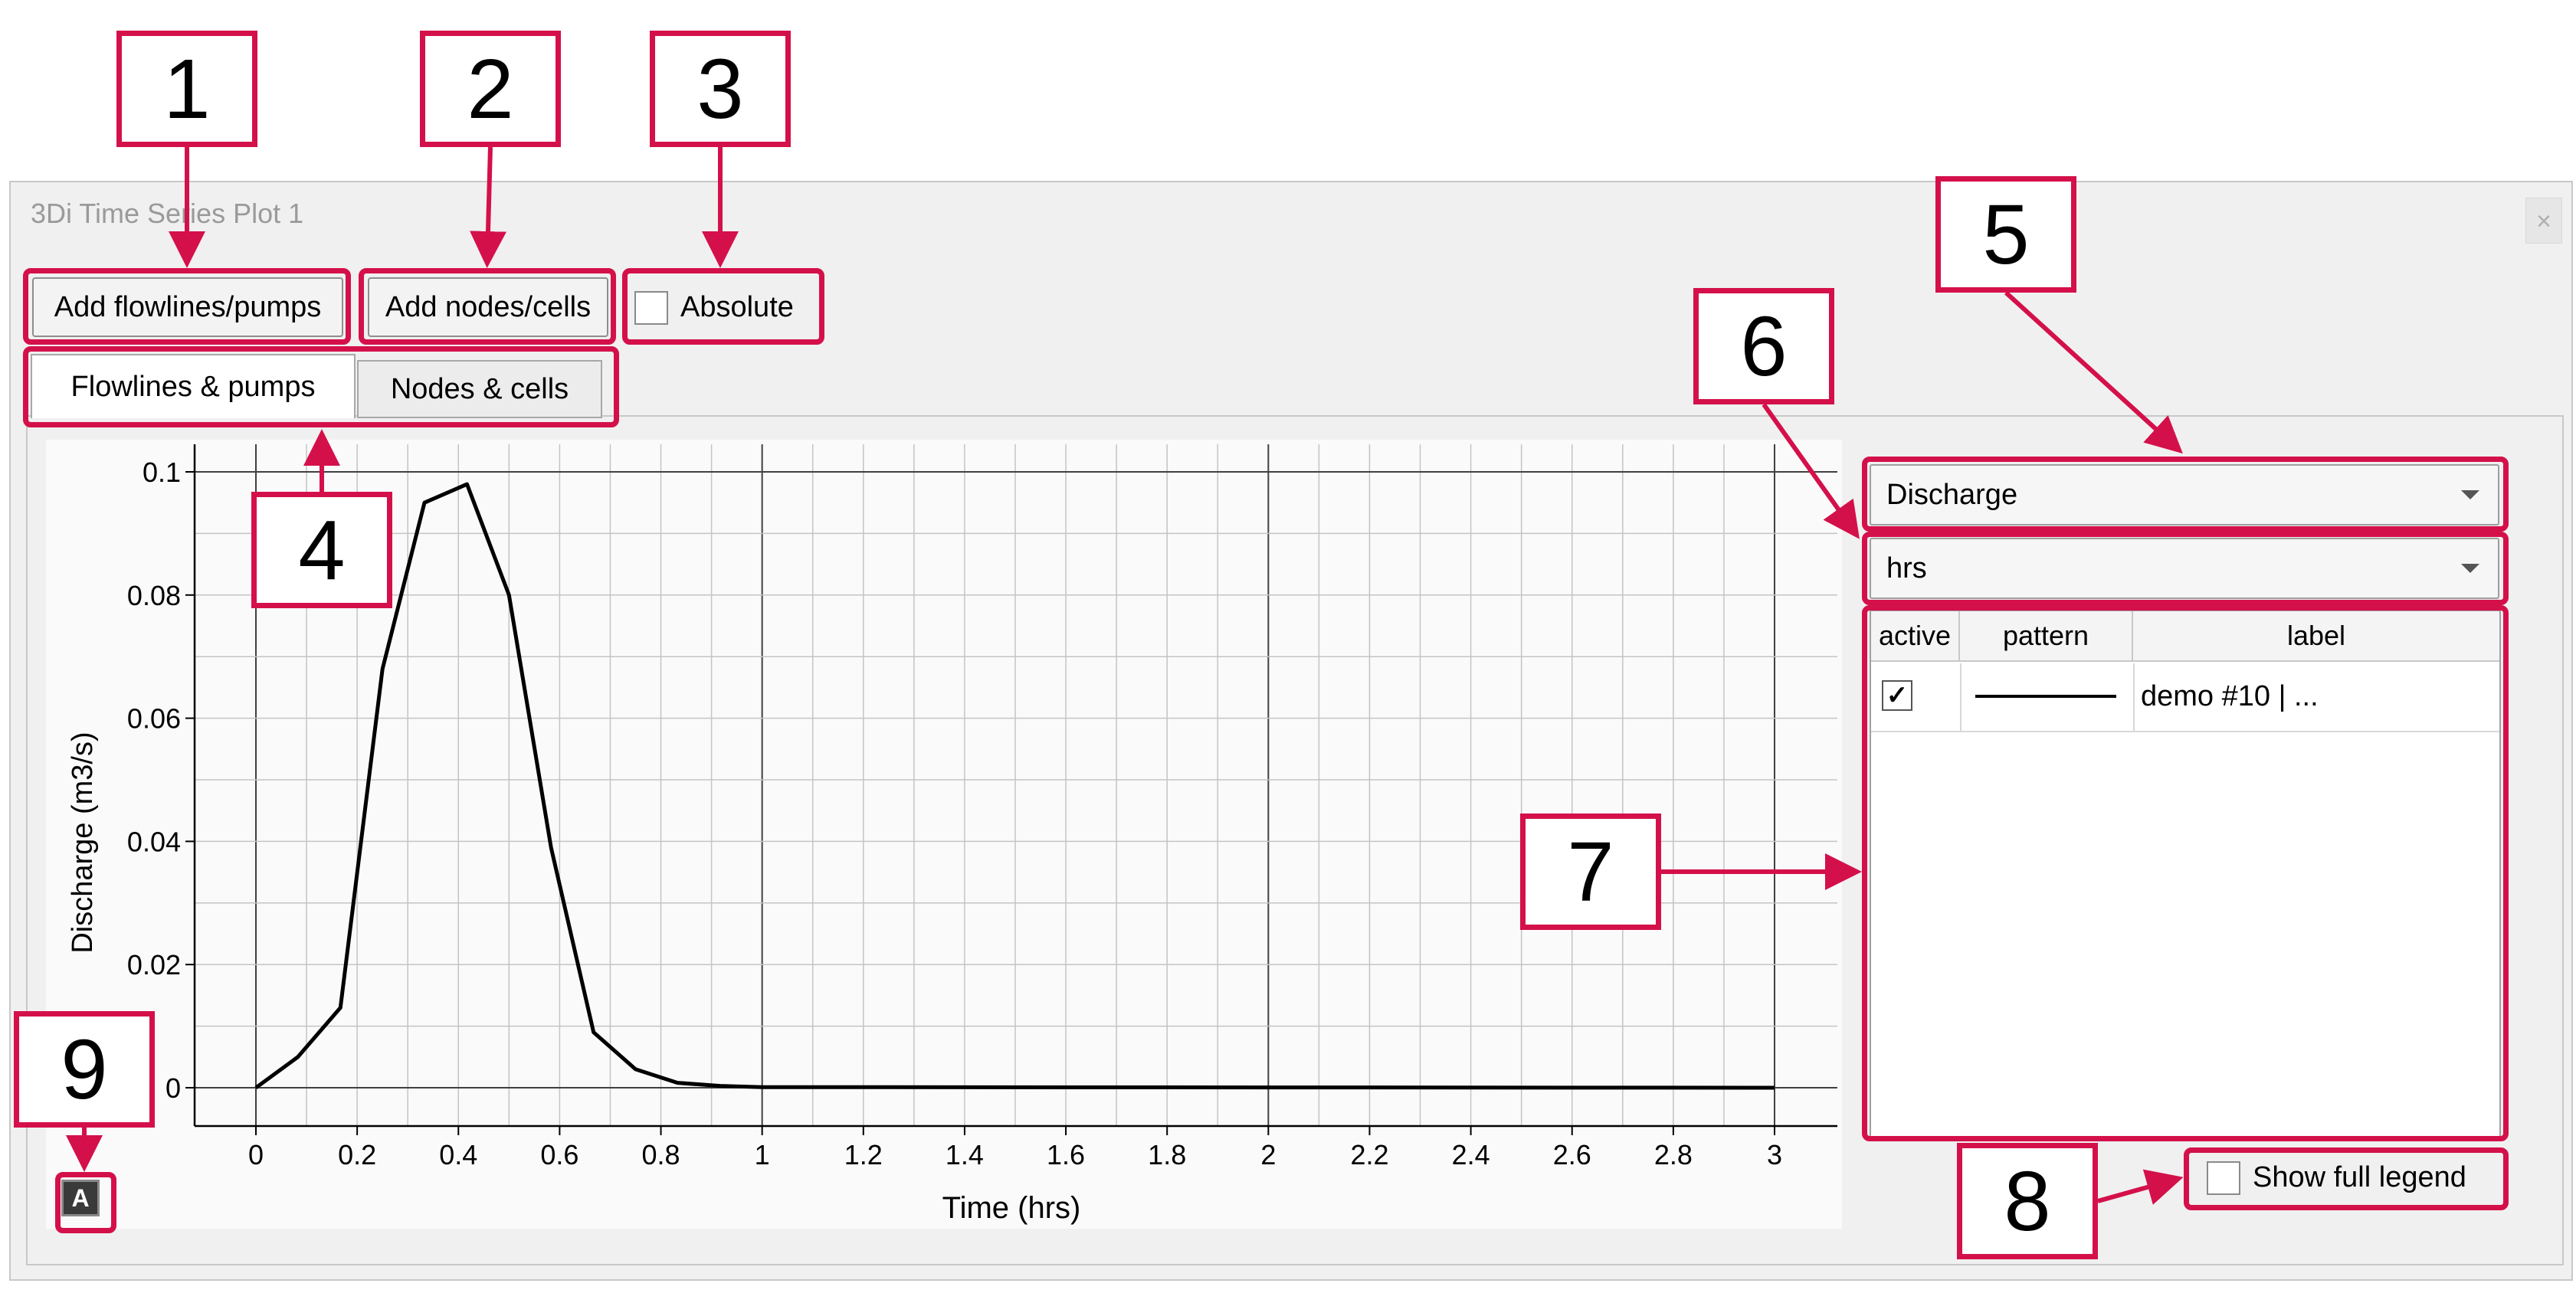 Image resolution: width=2576 pixels, height=1316 pixels. Describe the element at coordinates (154, 841) in the screenshot. I see `y-tick-label: 0.04` at that location.